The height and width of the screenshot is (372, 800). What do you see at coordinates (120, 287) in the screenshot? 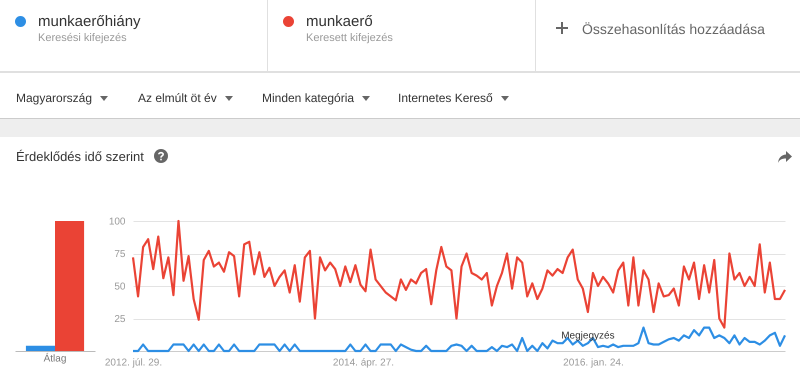
I see `y-tick-label: 50` at bounding box center [120, 287].